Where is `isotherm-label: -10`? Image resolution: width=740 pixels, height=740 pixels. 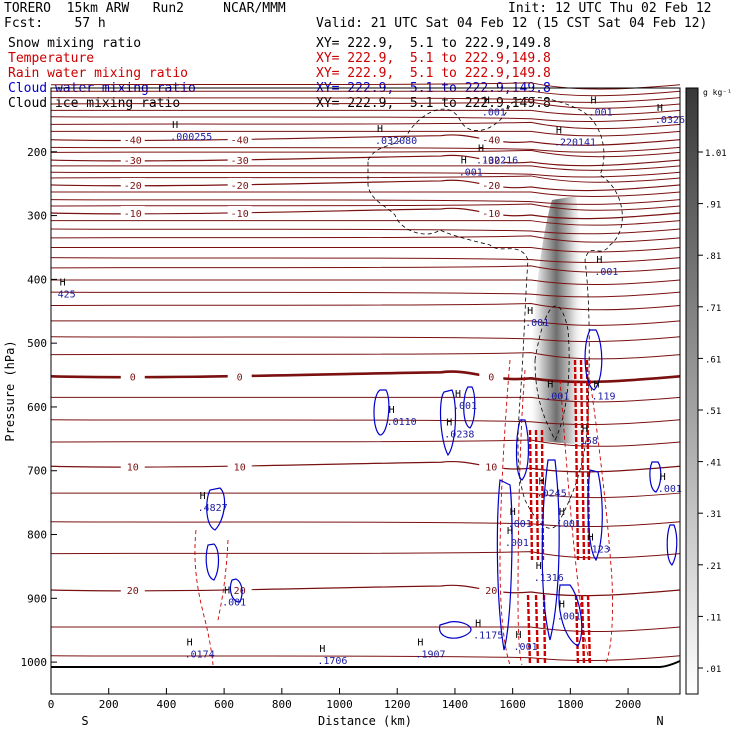 isotherm-label: -10 is located at coordinates (491, 214).